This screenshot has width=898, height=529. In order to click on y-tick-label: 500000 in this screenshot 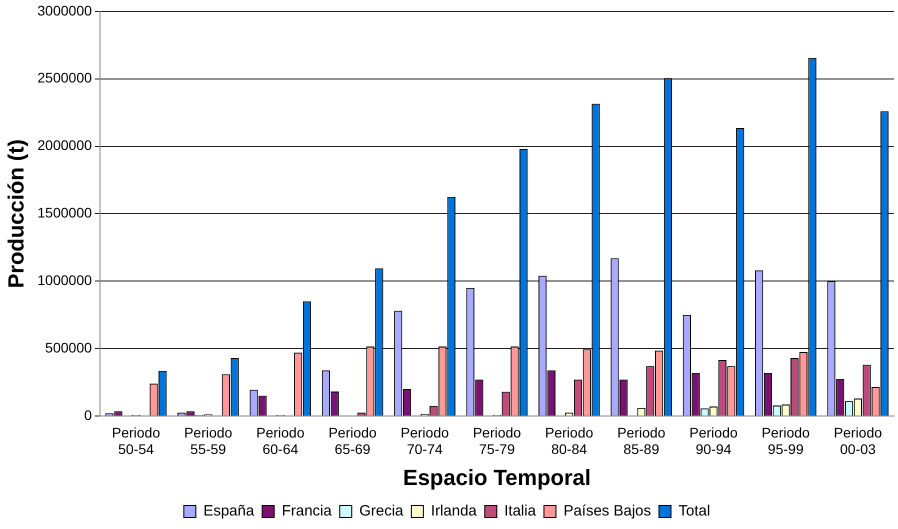, I will do `click(68, 347)`.